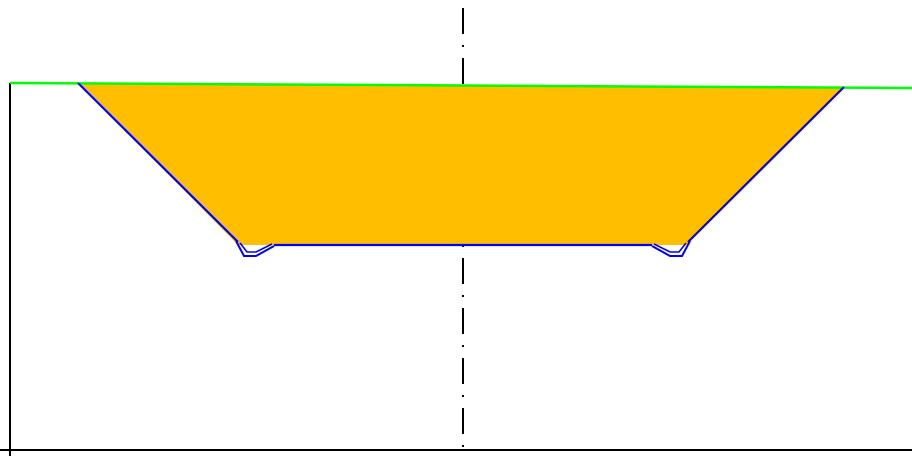 Image resolution: width=912 pixels, height=461 pixels. I want to click on right-notch-inner, so click(670, 247).